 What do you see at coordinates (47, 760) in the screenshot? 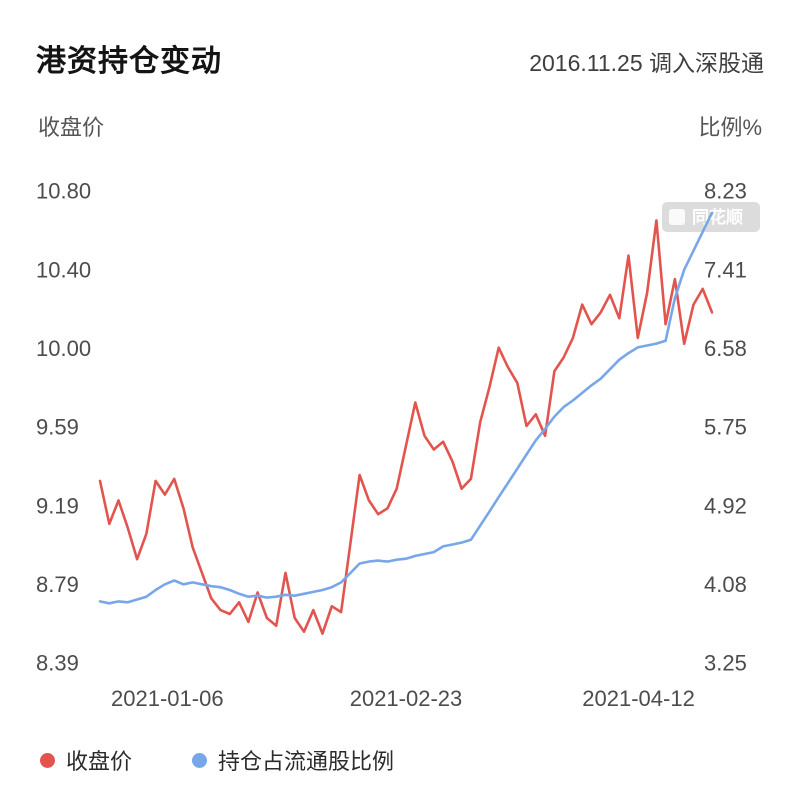
I see `price-legend-dot-icon` at bounding box center [47, 760].